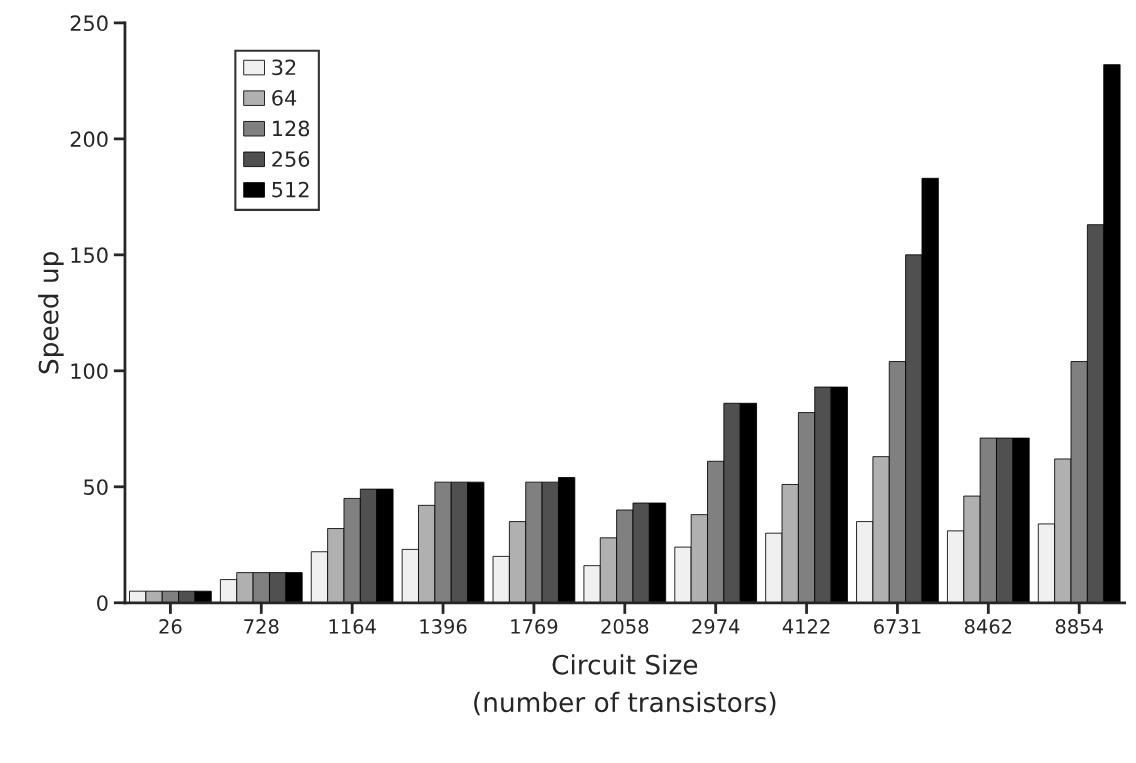 Image resolution: width=1136 pixels, height=763 pixels. Describe the element at coordinates (51, 312) in the screenshot. I see `y-axis-title: Speed up` at that location.